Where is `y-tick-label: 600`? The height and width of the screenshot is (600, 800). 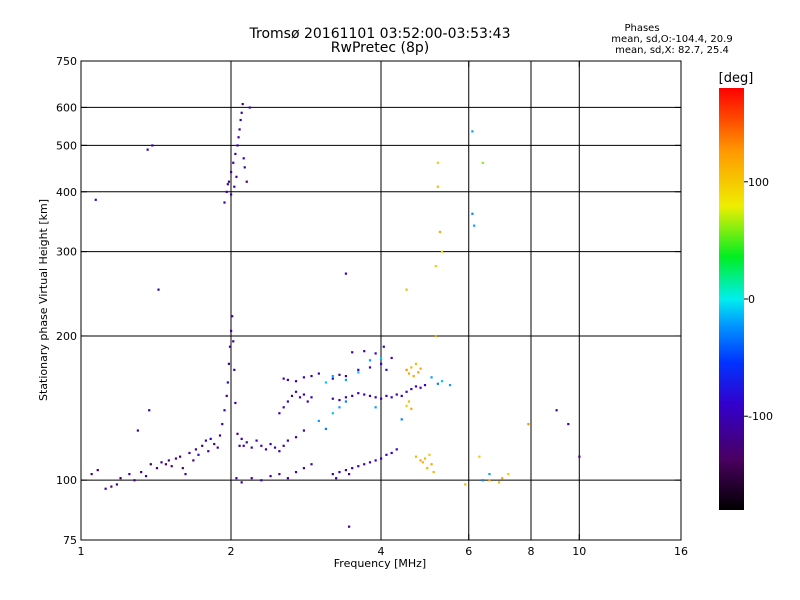 y-tick-label: 600 is located at coordinates (66, 107).